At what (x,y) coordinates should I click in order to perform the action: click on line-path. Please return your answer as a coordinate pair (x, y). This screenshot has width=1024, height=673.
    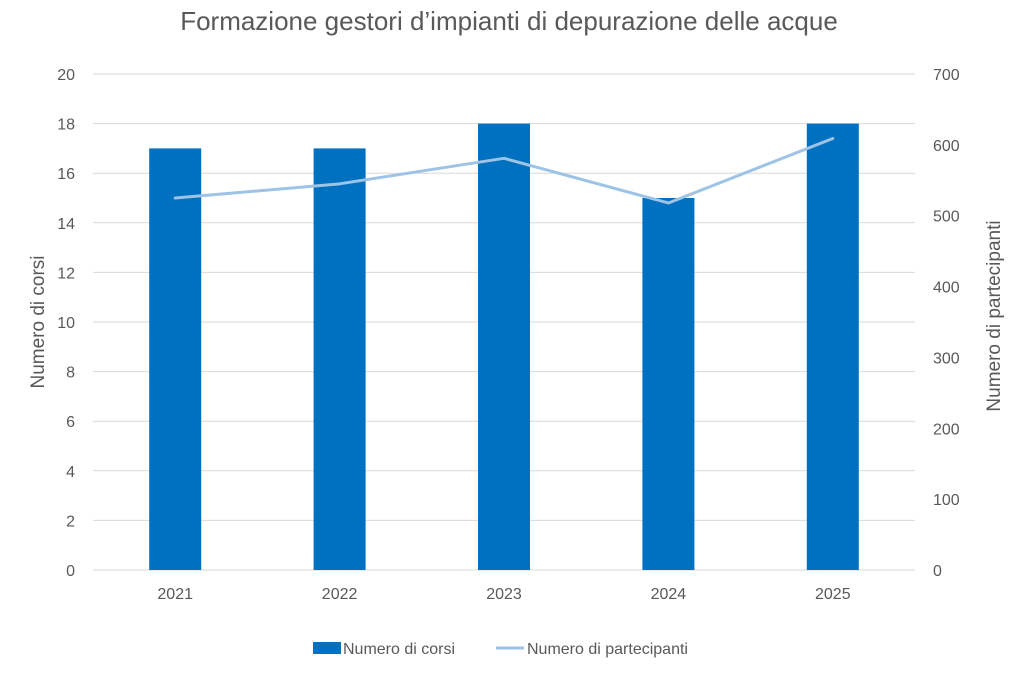
    Looking at the image, I should click on (504, 170).